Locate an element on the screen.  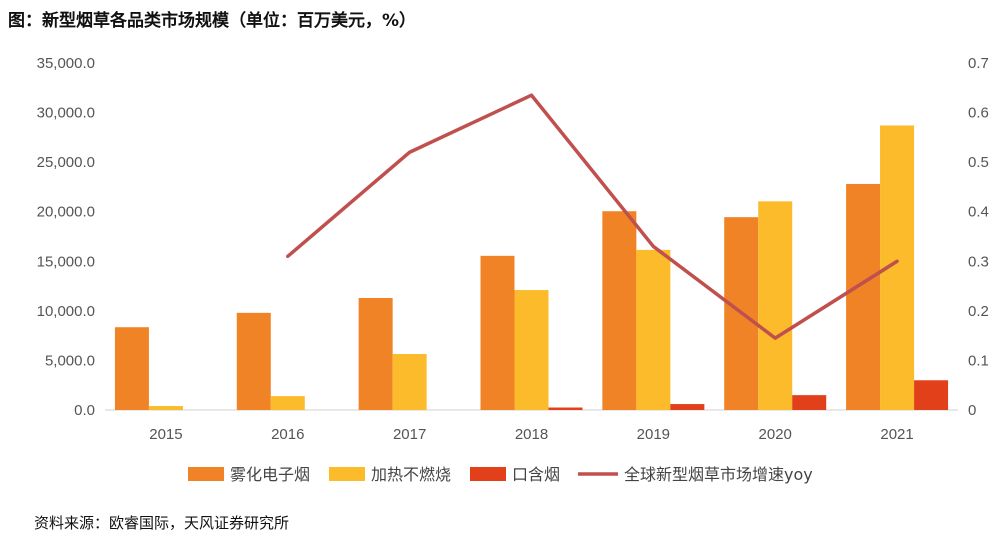
source-note: 资料来源：欧睿国际，天风证券研究所 is located at coordinates (162, 523).